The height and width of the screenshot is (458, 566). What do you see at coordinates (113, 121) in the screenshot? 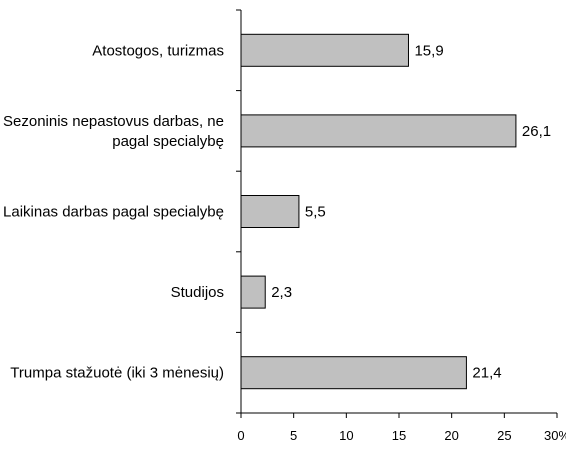
I see `category-label: Sezoninis nepastovus darbas, ne` at bounding box center [113, 121].